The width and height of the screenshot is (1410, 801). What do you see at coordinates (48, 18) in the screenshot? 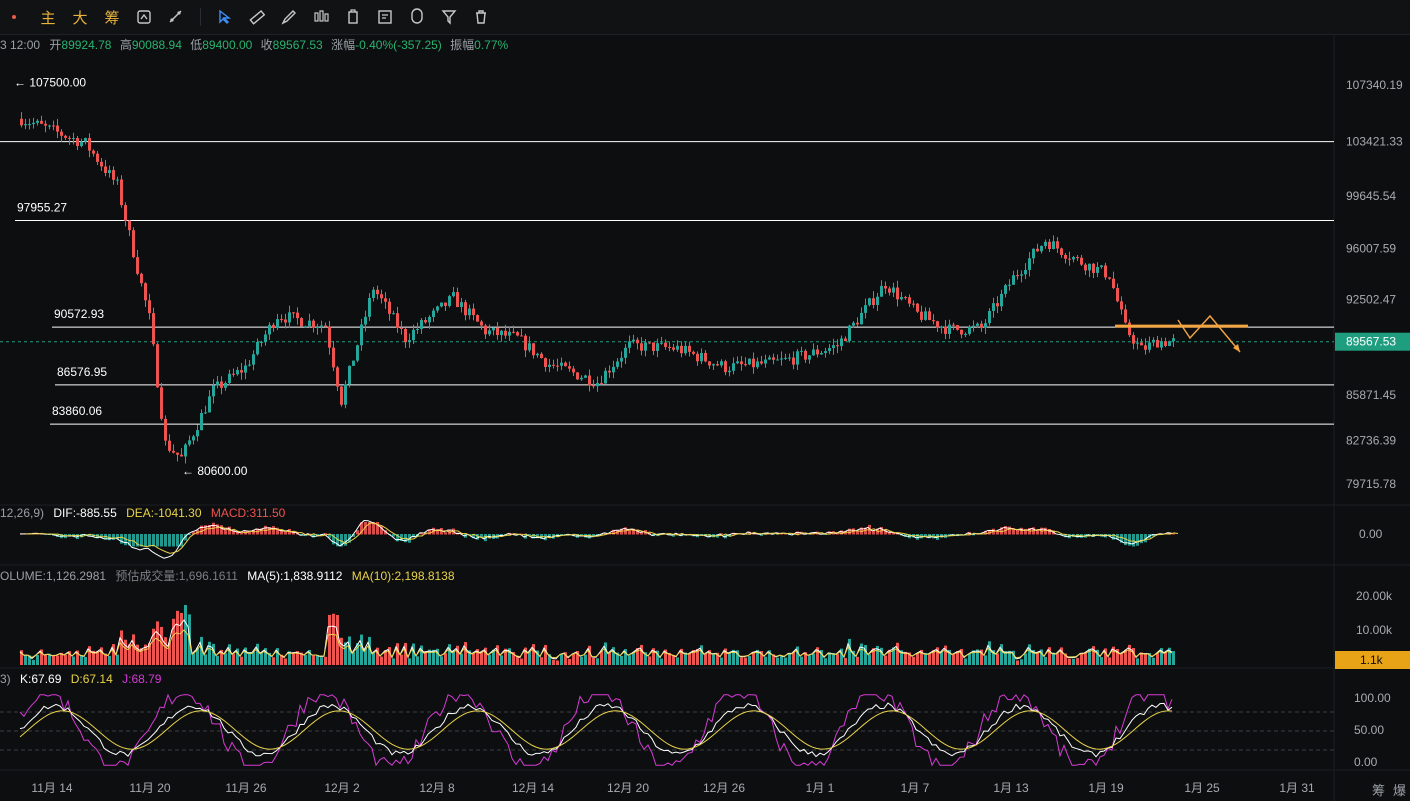
I see `main-indicator-button: 主` at bounding box center [48, 18].